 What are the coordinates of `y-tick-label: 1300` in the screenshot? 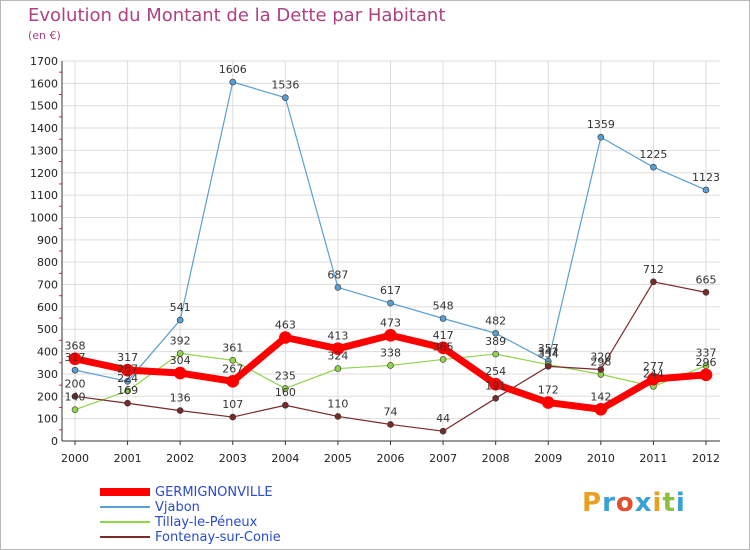 It's located at (44, 150).